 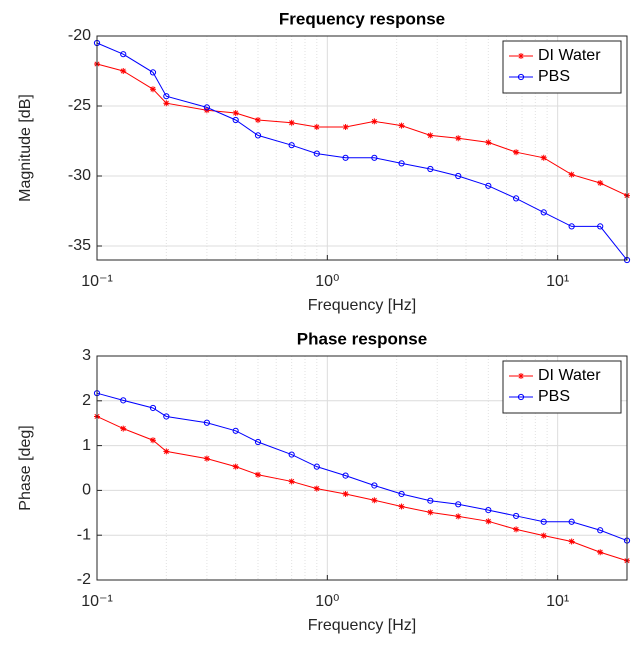 What do you see at coordinates (84, 579) in the screenshot?
I see `y-tick-label: -2` at bounding box center [84, 579].